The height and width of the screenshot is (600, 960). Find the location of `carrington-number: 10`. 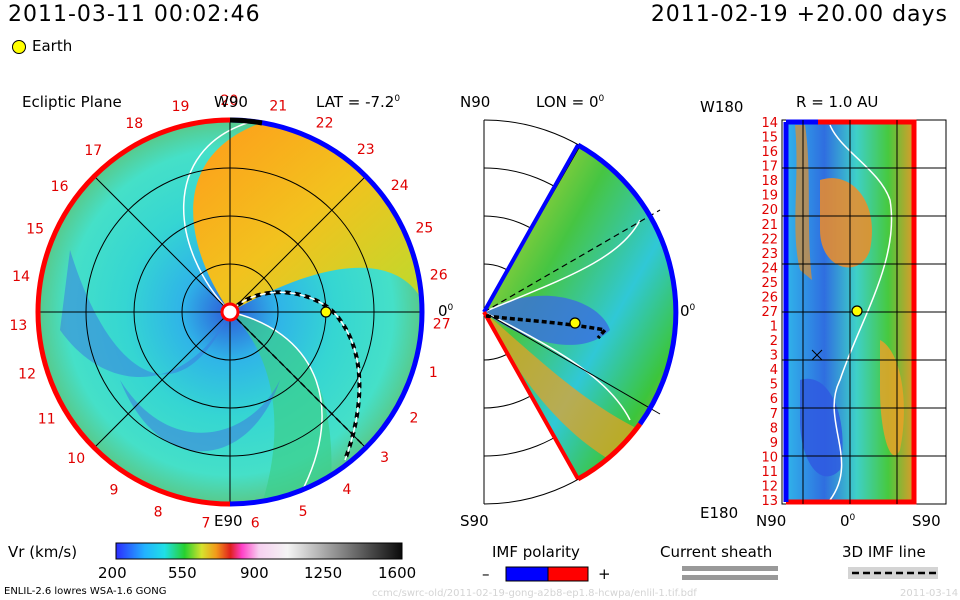

carrington-number: 10 is located at coordinates (76, 459).